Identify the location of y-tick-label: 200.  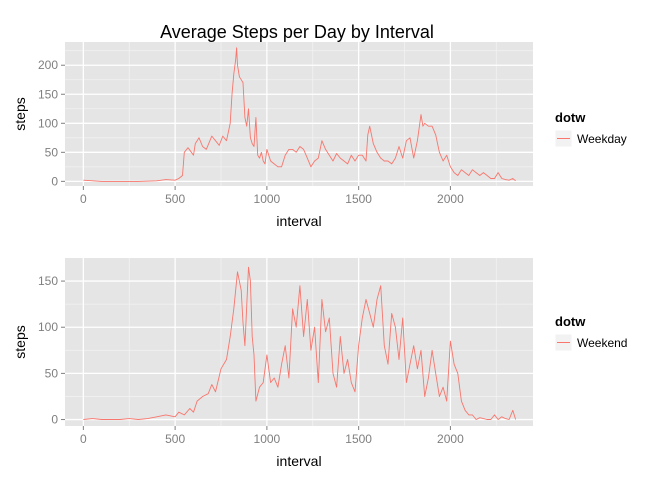
(48, 65).